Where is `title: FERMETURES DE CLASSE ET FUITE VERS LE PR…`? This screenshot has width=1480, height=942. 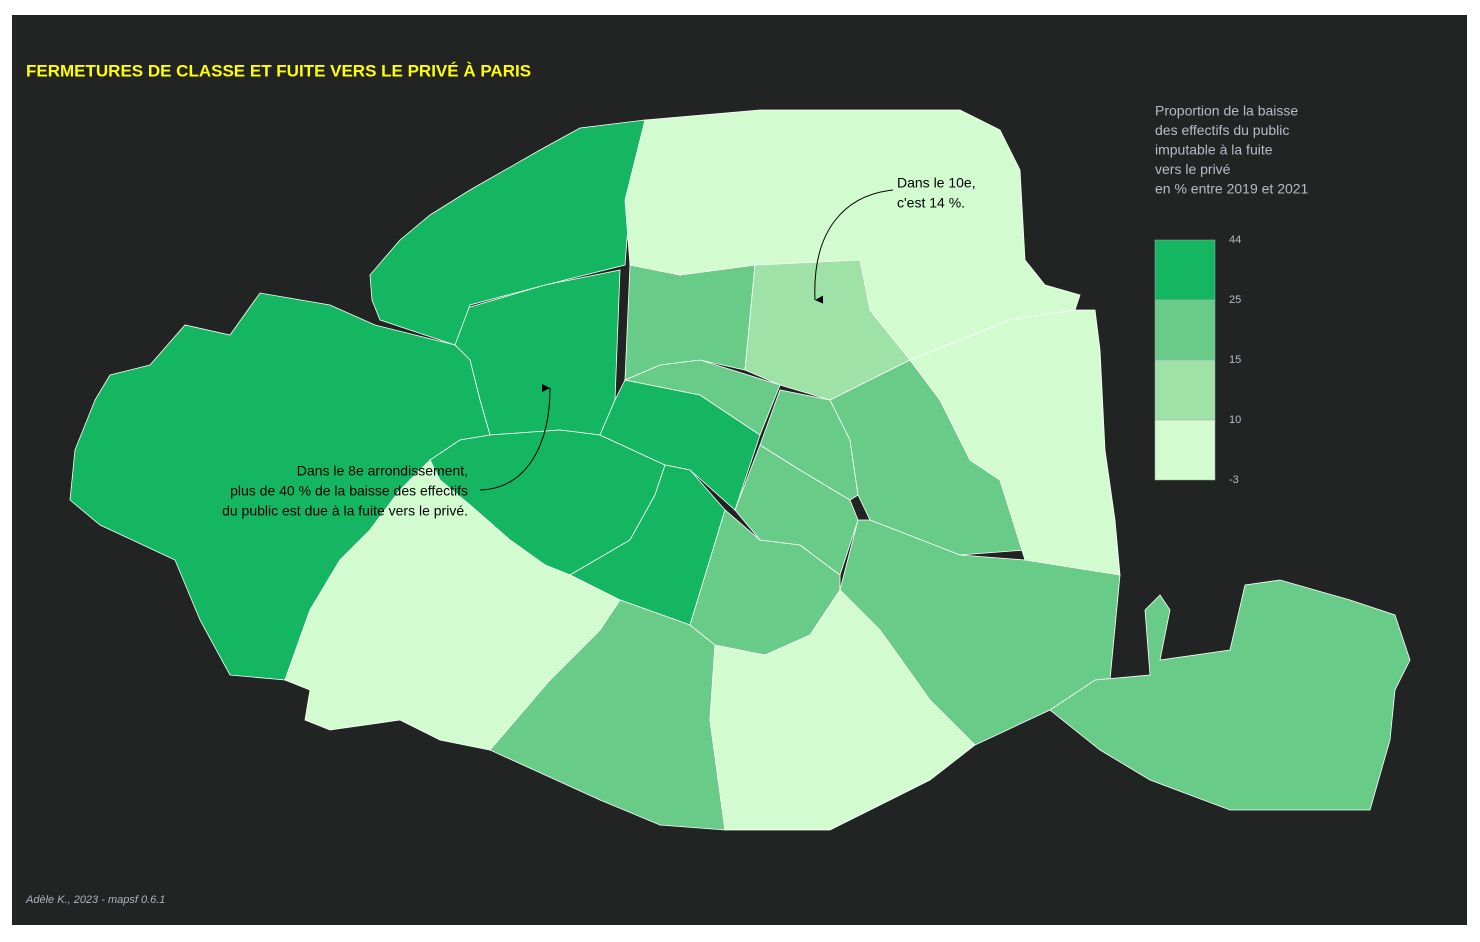 title: FERMETURES DE CLASSE ET FUITE VERS LE PR… is located at coordinates (278, 70).